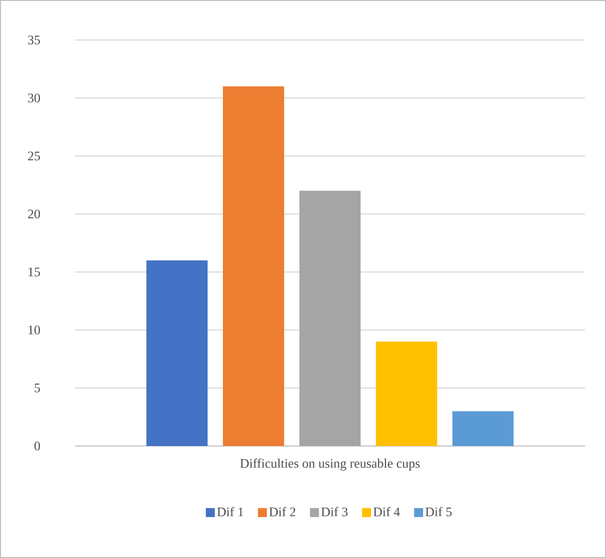 This screenshot has width=606, height=558. Describe the element at coordinates (37, 446) in the screenshot. I see `y-tick-label: 0` at that location.